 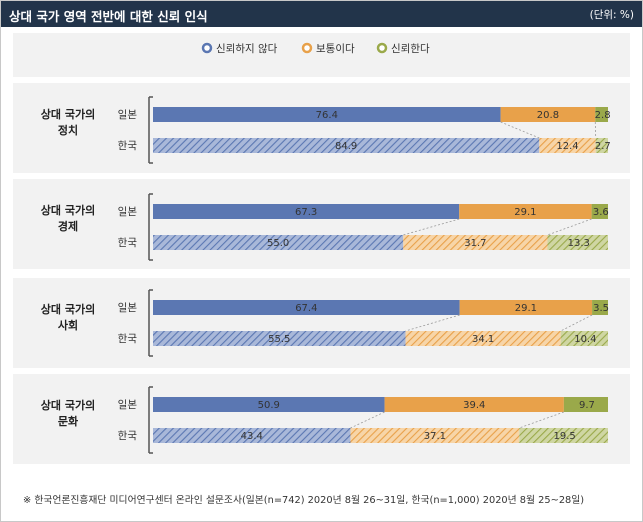 I want to click on bar-row: 한국 55.0 31.7 13.3, so click(x=363, y=242).